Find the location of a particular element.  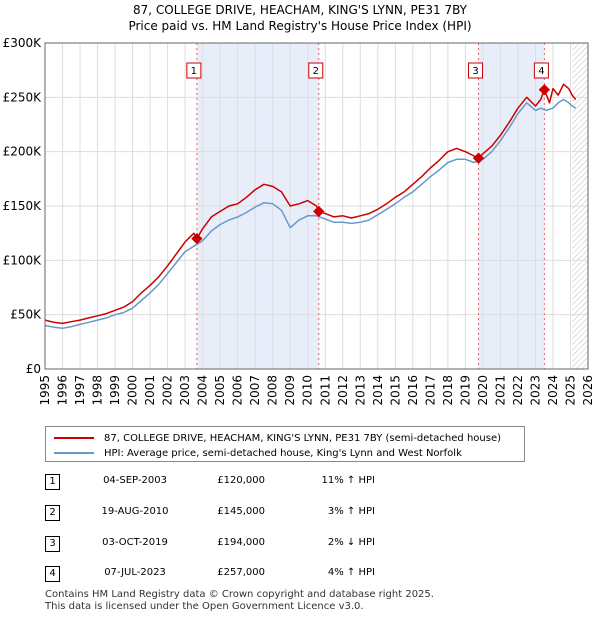

x-tick-label: 2013 is located at coordinates (360, 390).